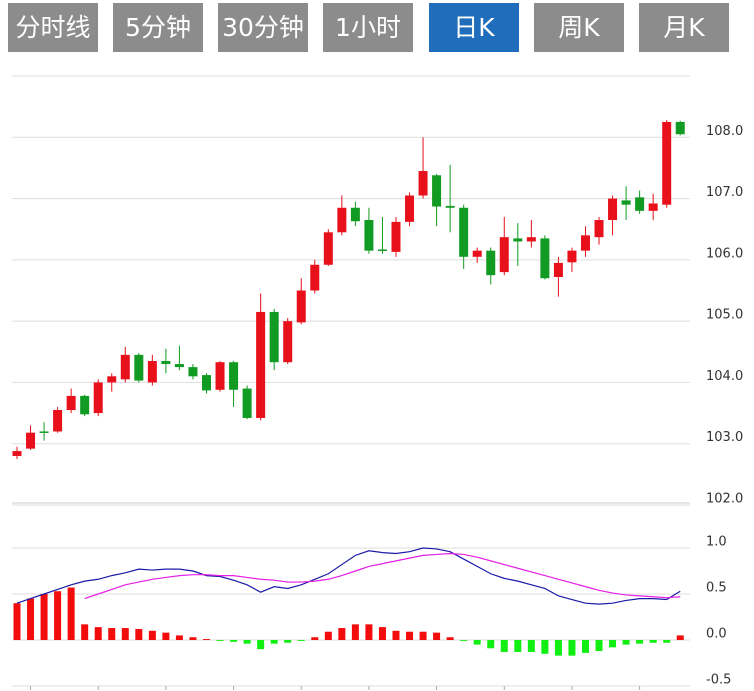 This screenshot has height=691, width=754. Describe the element at coordinates (474, 27) in the screenshot. I see `tab: 日K` at that location.